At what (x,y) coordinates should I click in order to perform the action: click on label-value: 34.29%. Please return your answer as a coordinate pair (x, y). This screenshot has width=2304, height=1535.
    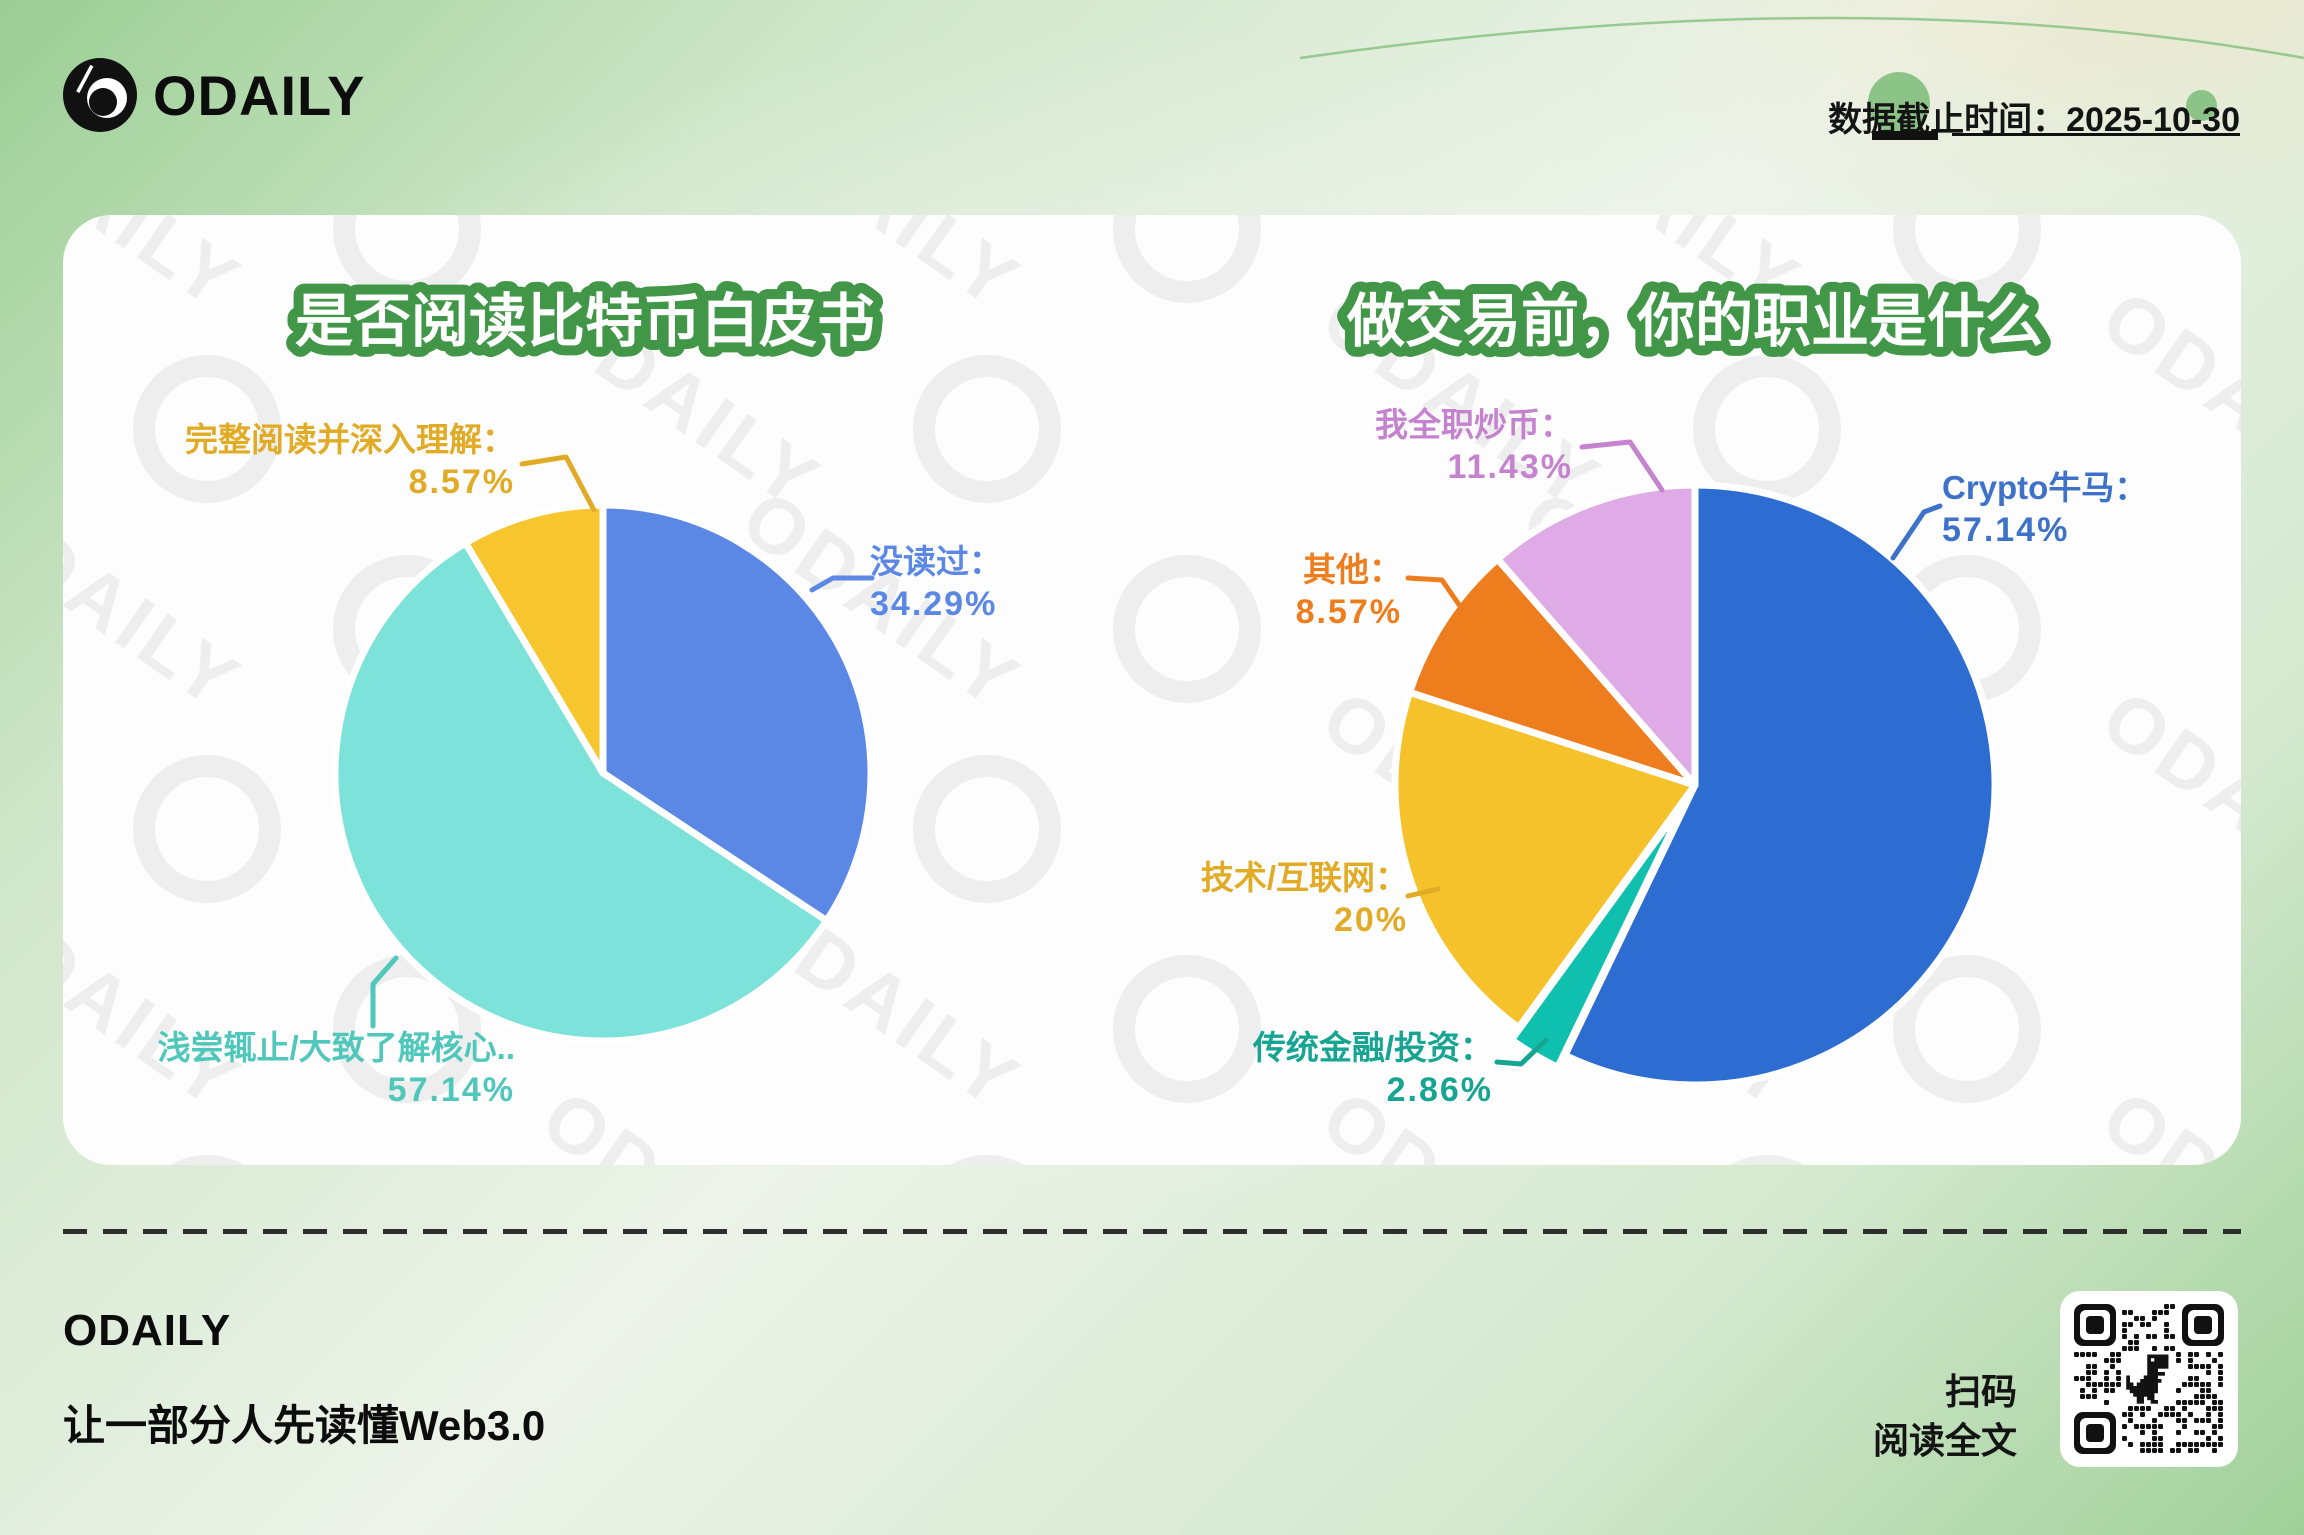
    Looking at the image, I should click on (934, 603).